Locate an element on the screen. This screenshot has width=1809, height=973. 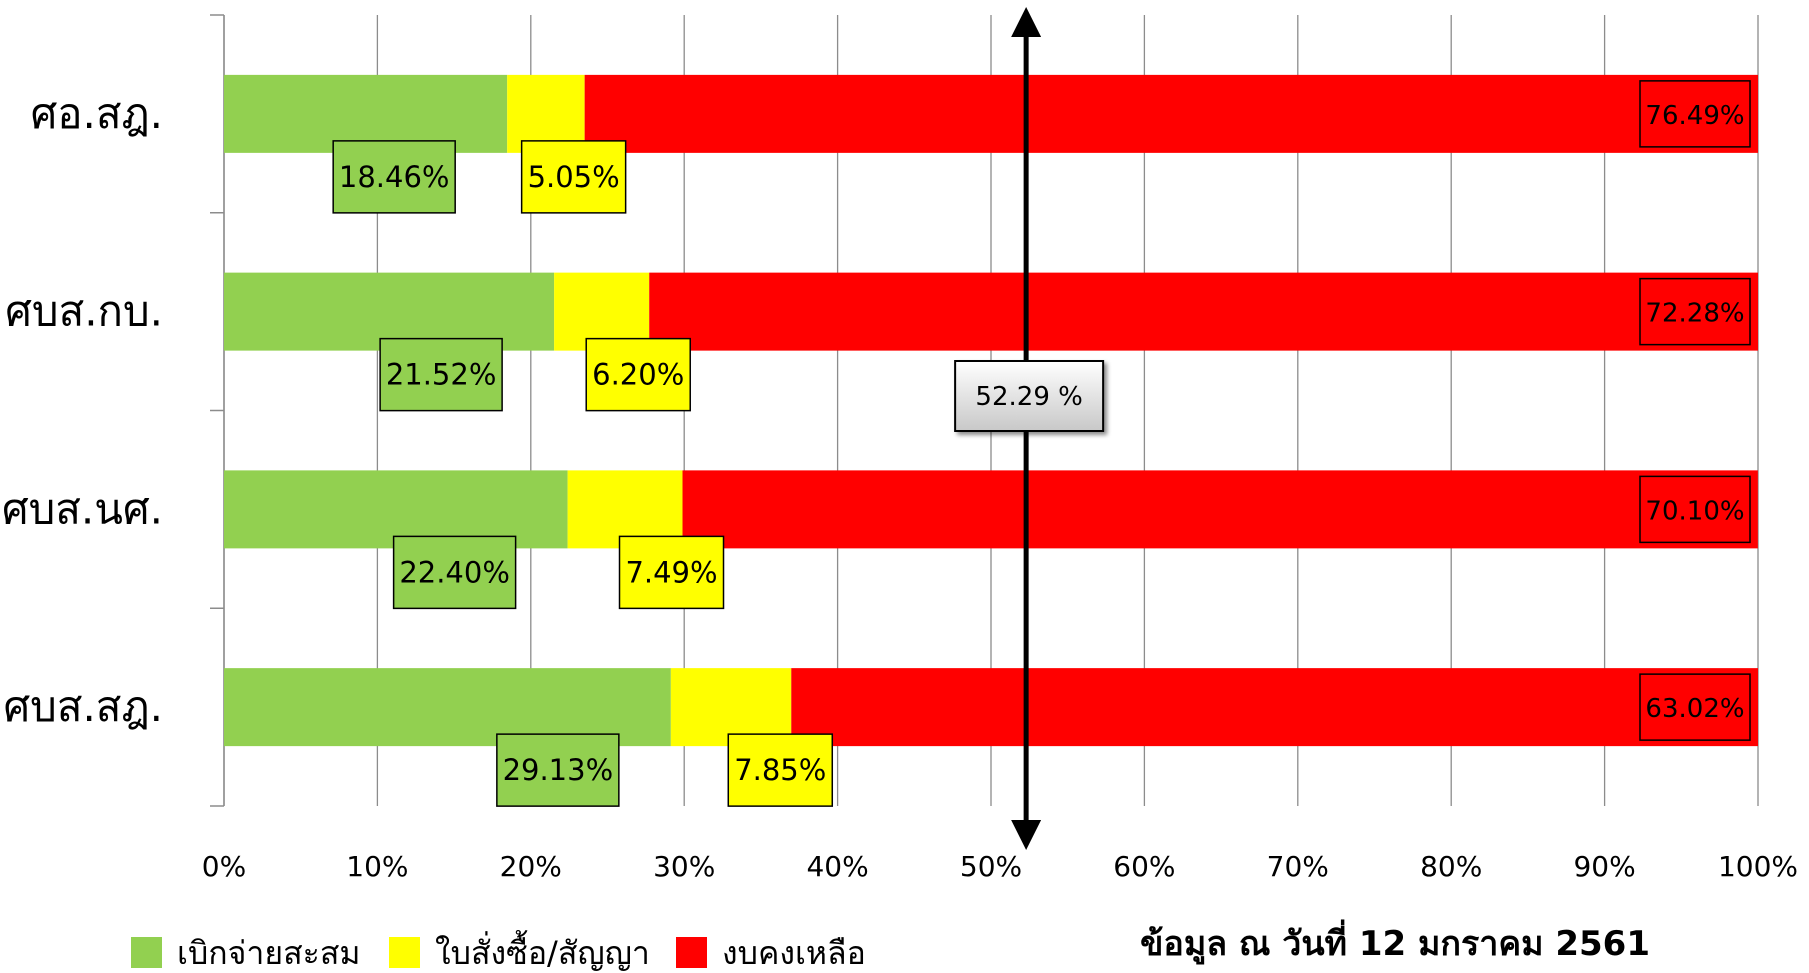
data-label: 76.49% is located at coordinates (1695, 114).